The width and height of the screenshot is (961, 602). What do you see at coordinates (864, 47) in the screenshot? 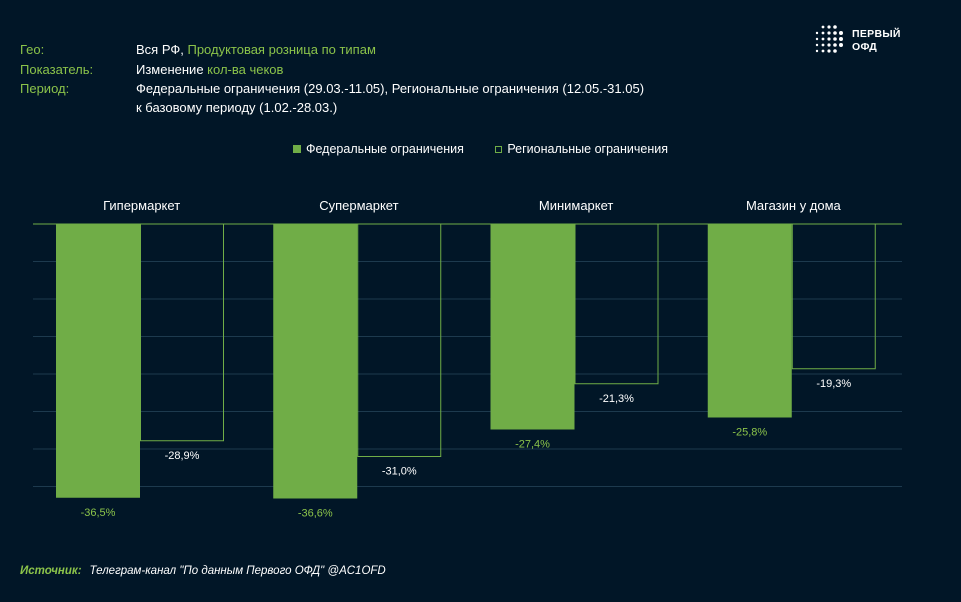
I see `logo-line2: ОФД` at bounding box center [864, 47].